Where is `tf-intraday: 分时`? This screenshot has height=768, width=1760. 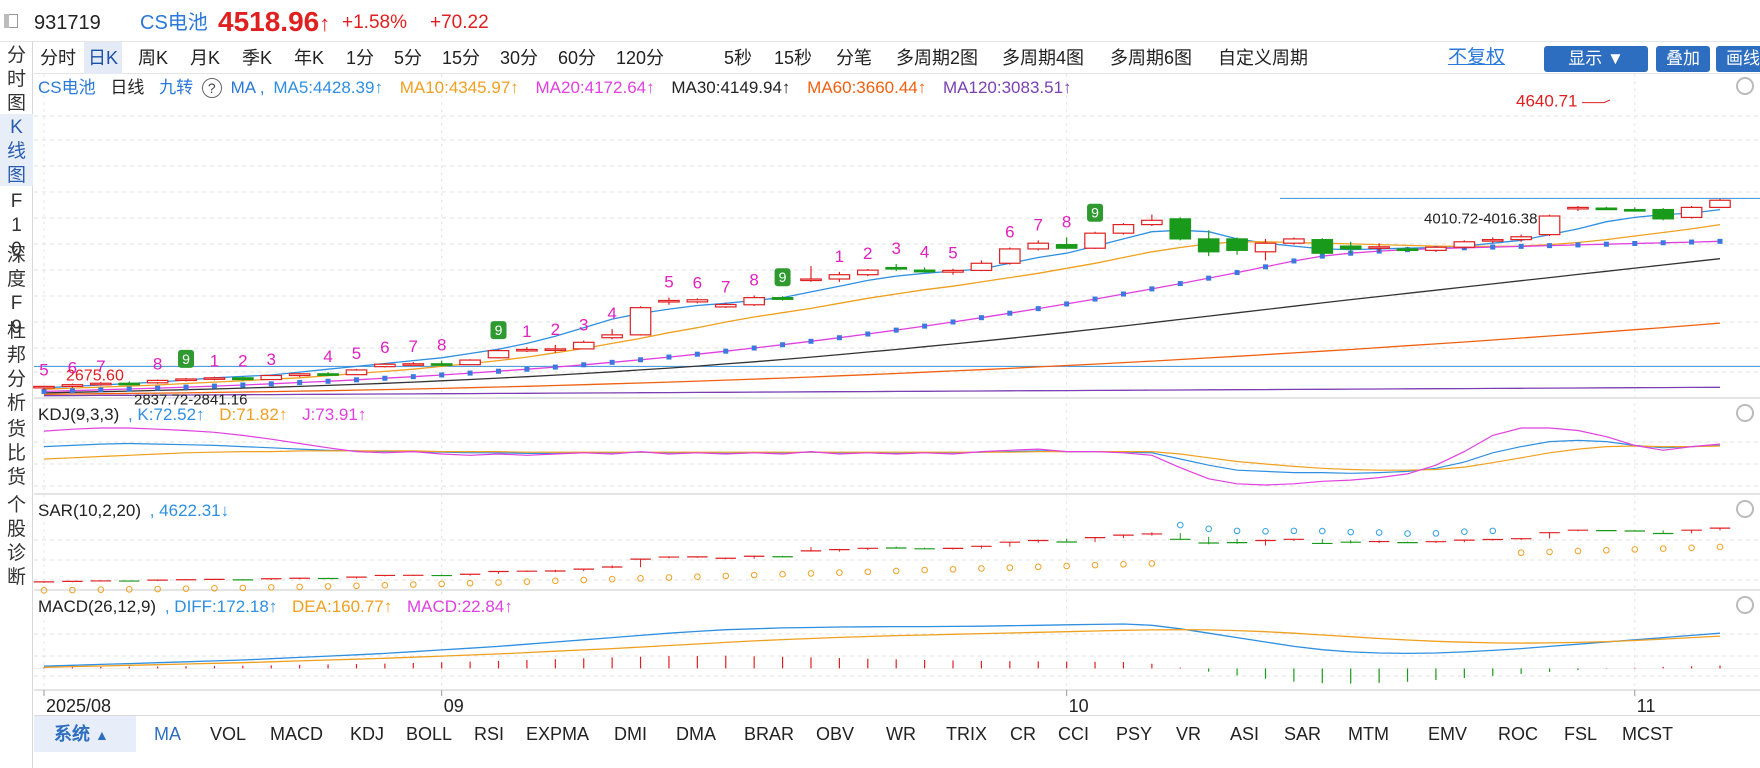 tf-intraday: 分时 is located at coordinates (58, 58).